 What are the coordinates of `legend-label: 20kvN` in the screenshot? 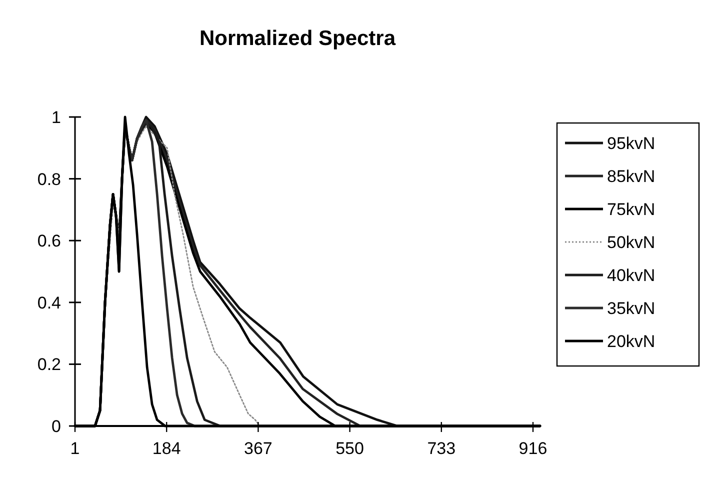 It's located at (631, 341).